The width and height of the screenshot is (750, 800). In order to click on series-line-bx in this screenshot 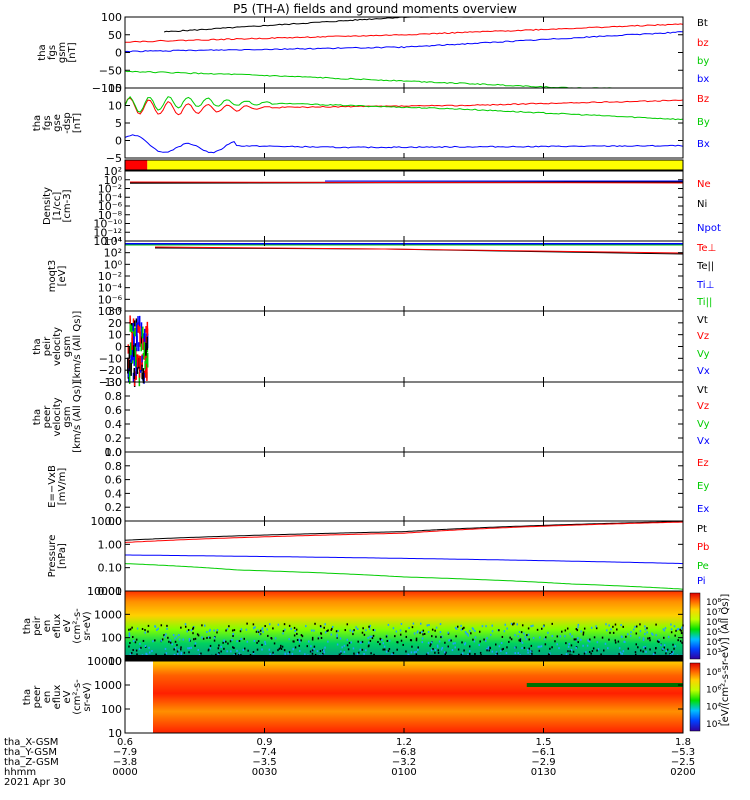, I will do `click(404, 42)`.